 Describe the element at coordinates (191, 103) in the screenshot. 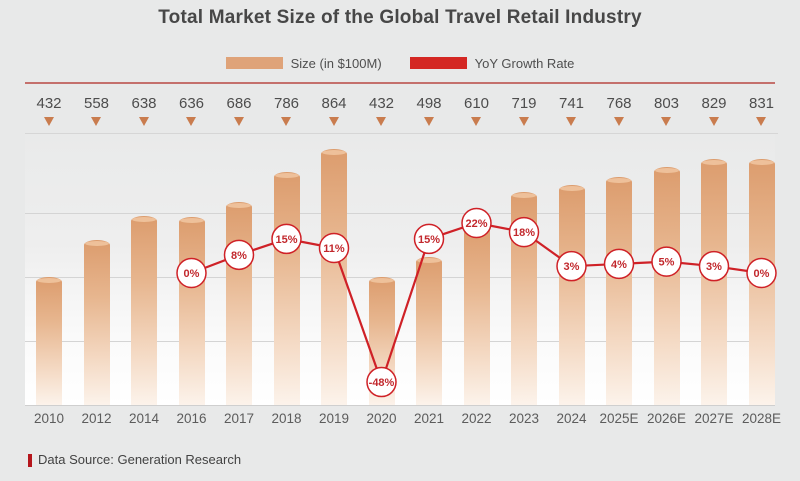

I see `bar-value-label: 636` at that location.